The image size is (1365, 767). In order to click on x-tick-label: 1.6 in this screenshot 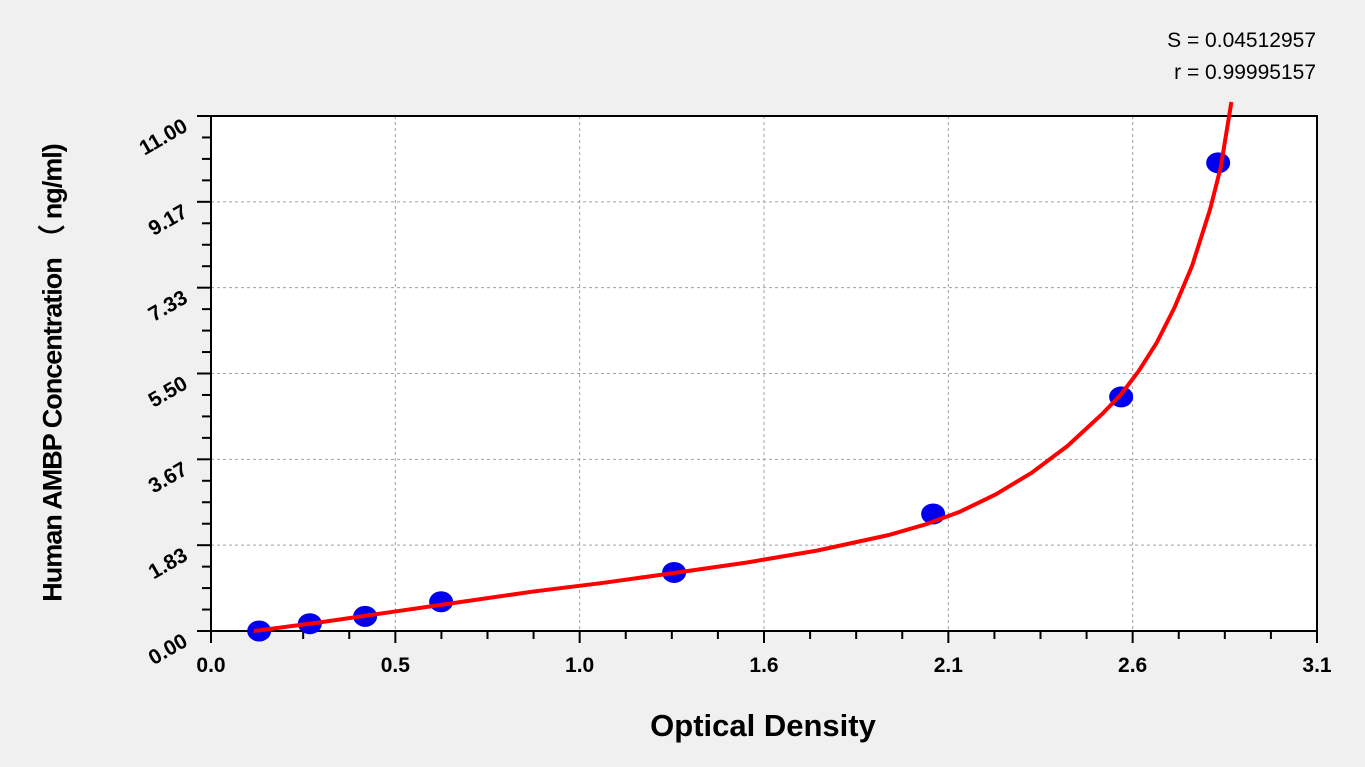, I will do `click(763, 665)`.